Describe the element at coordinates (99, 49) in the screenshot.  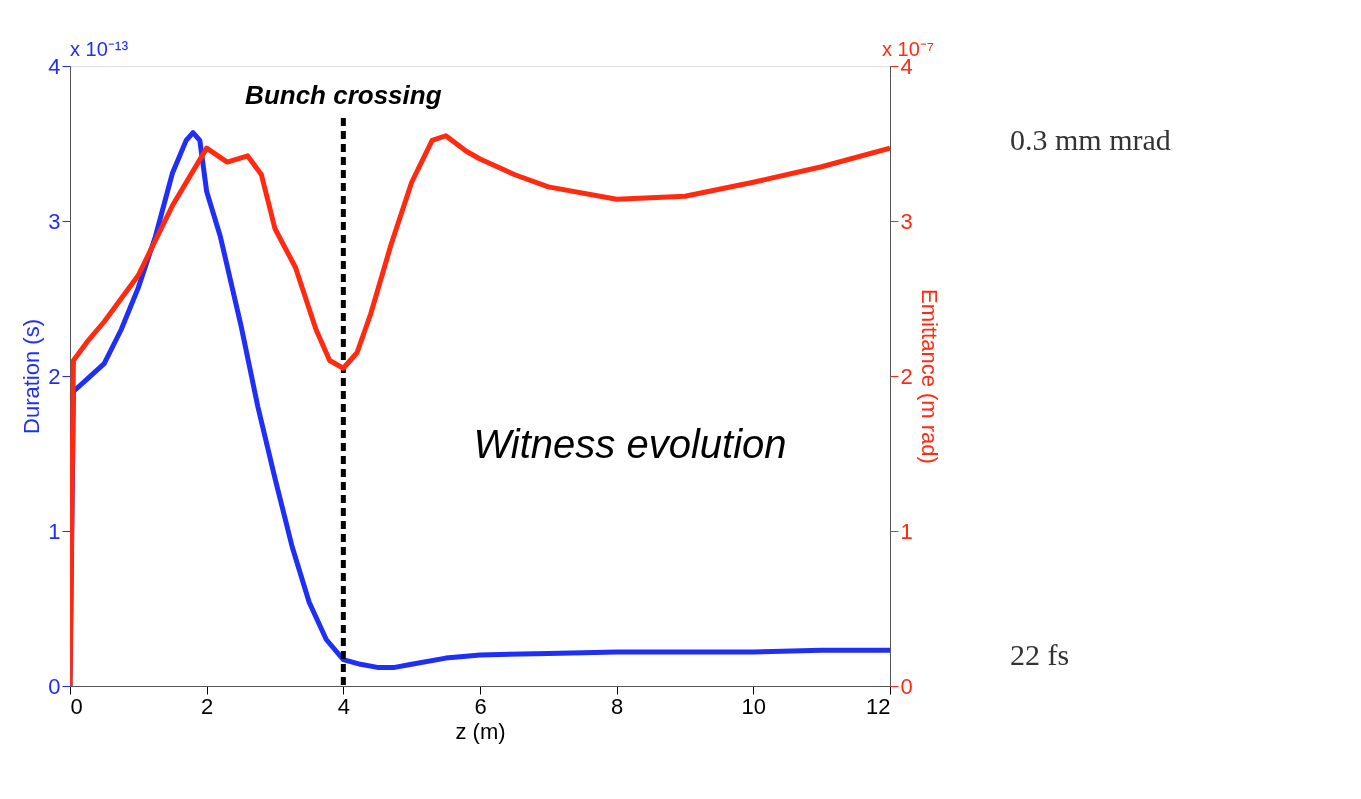
I see `text: x 10⁻¹³` at that location.